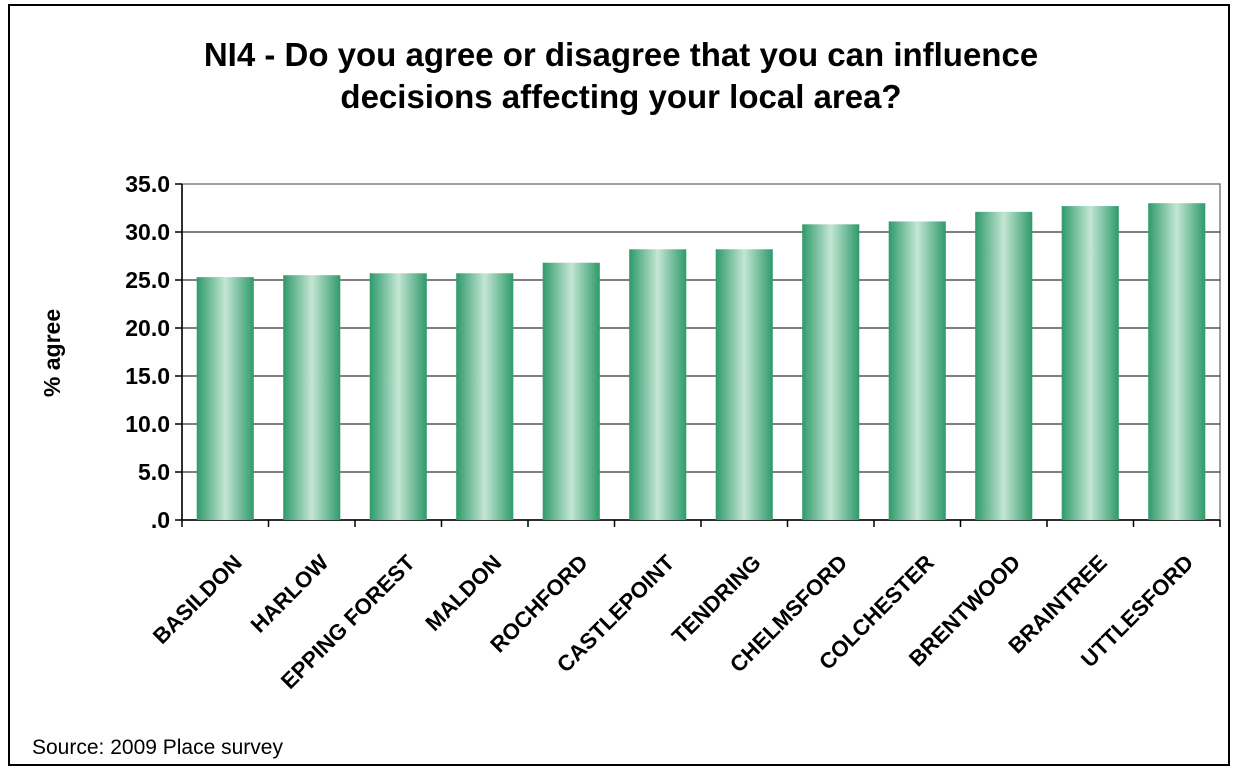 This screenshot has height=770, width=1236. What do you see at coordinates (147, 280) in the screenshot?
I see `y-tick-label: 25.0` at bounding box center [147, 280].